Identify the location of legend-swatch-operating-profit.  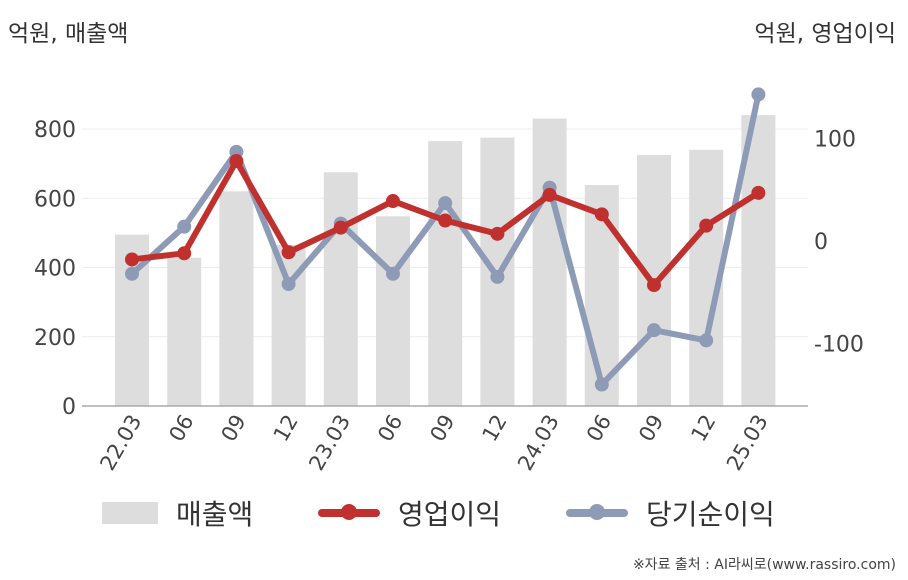
(349, 512).